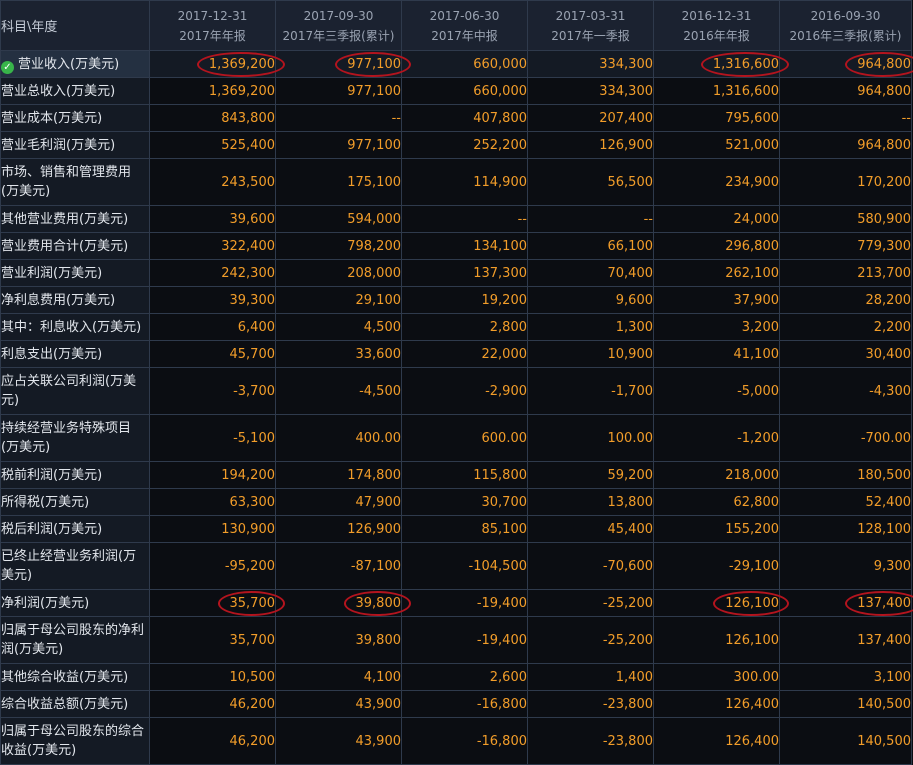 This screenshot has width=913, height=765. I want to click on table-cell: -700.00, so click(845, 438).